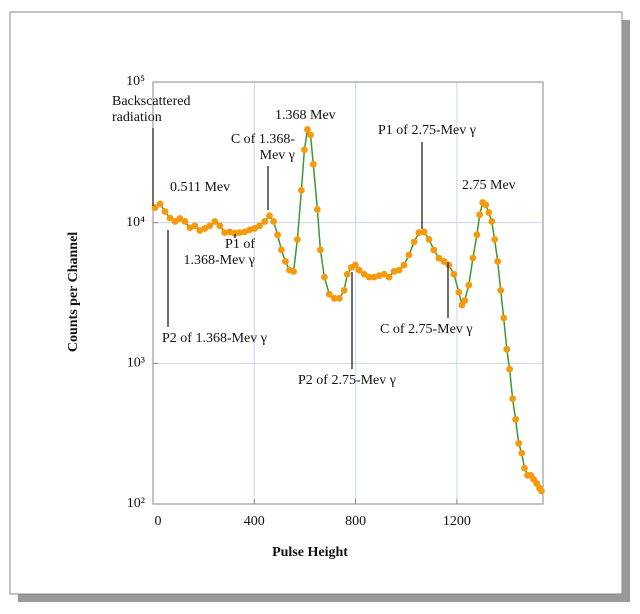  What do you see at coordinates (347, 380) in the screenshot?
I see `annotation: P2 of 2.75-Mev γ` at bounding box center [347, 380].